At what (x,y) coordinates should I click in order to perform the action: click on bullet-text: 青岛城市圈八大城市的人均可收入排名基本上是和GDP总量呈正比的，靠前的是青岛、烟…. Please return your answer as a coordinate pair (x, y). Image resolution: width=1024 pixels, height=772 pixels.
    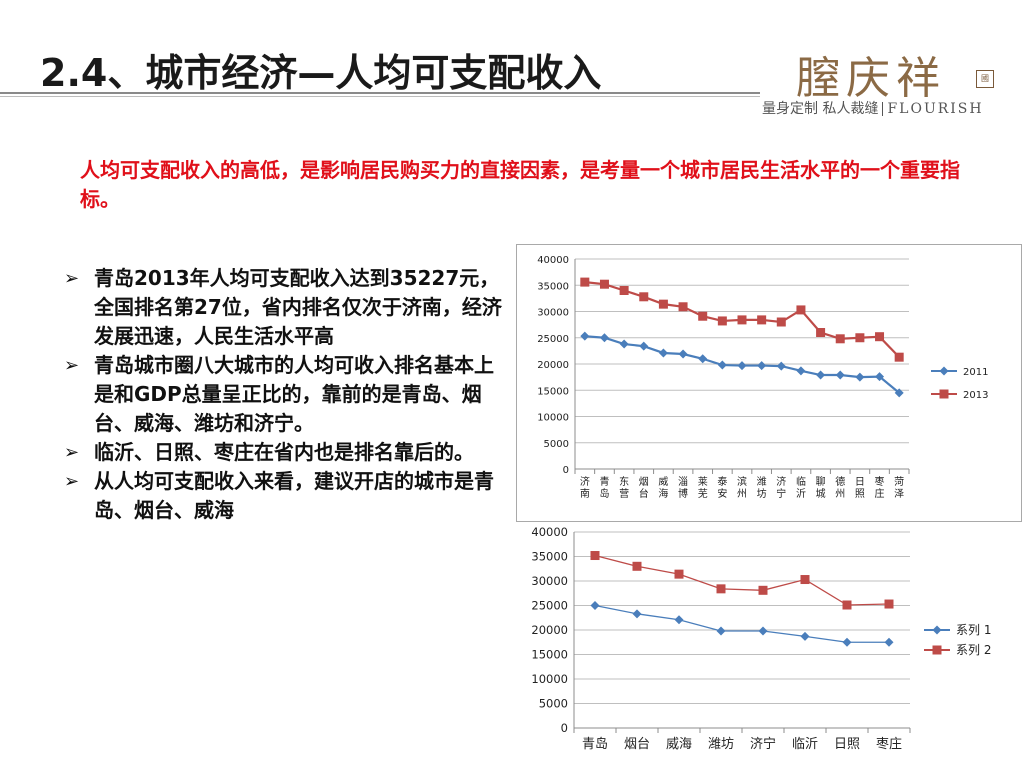
    Looking at the image, I should click on (294, 394).